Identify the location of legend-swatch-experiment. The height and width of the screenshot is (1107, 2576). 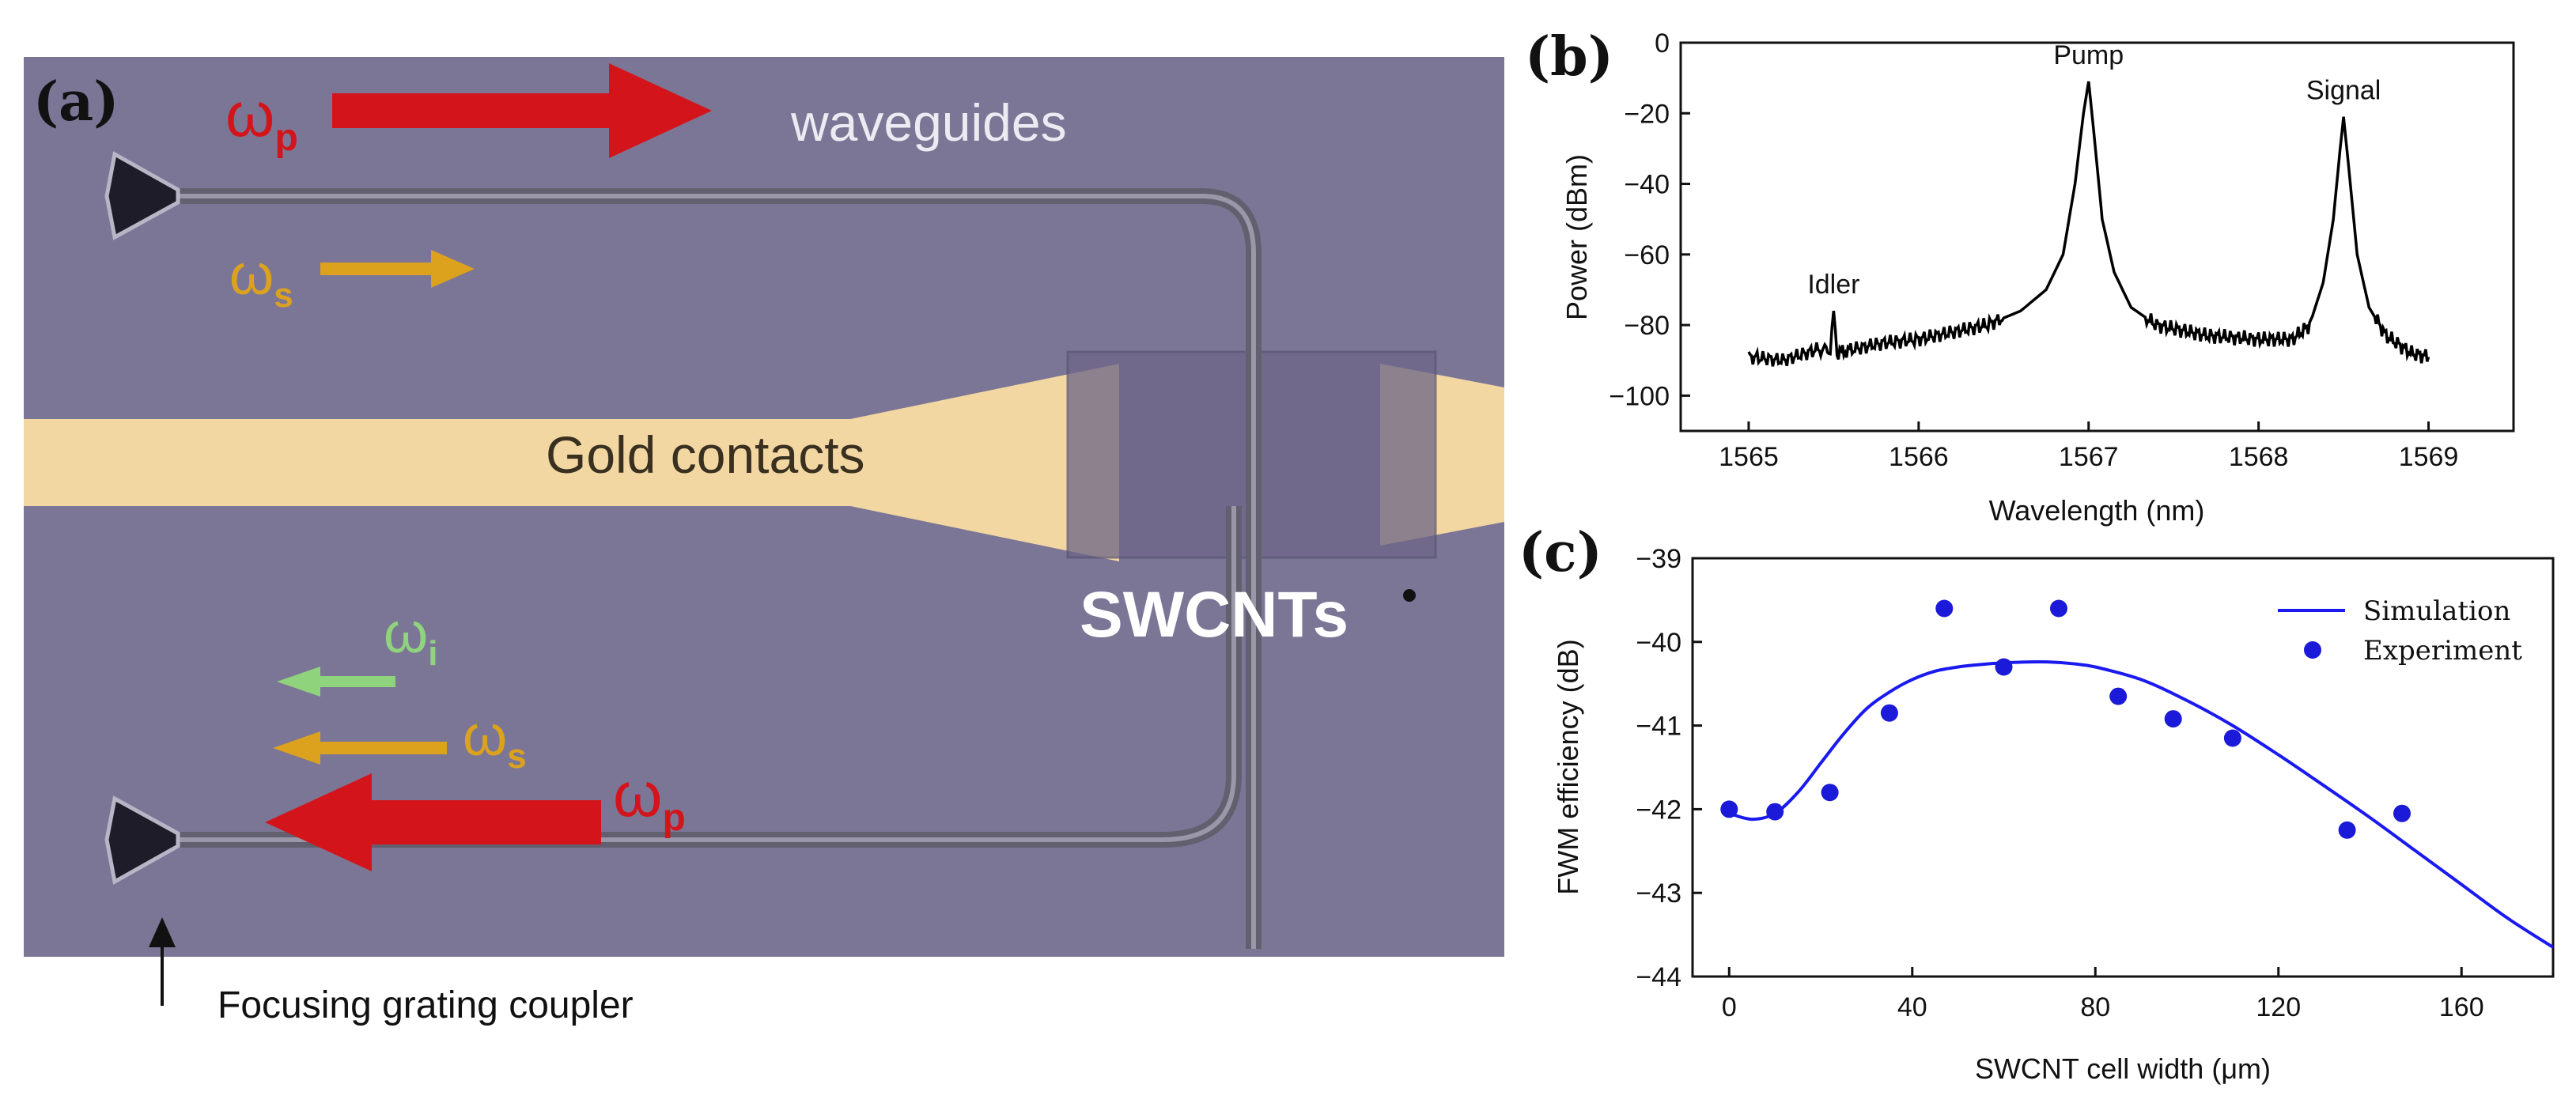
(2313, 650).